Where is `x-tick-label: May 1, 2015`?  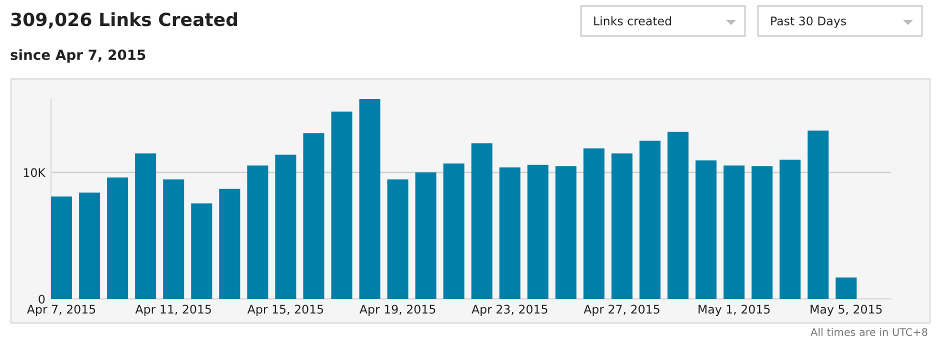 x-tick-label: May 1, 2015 is located at coordinates (734, 310).